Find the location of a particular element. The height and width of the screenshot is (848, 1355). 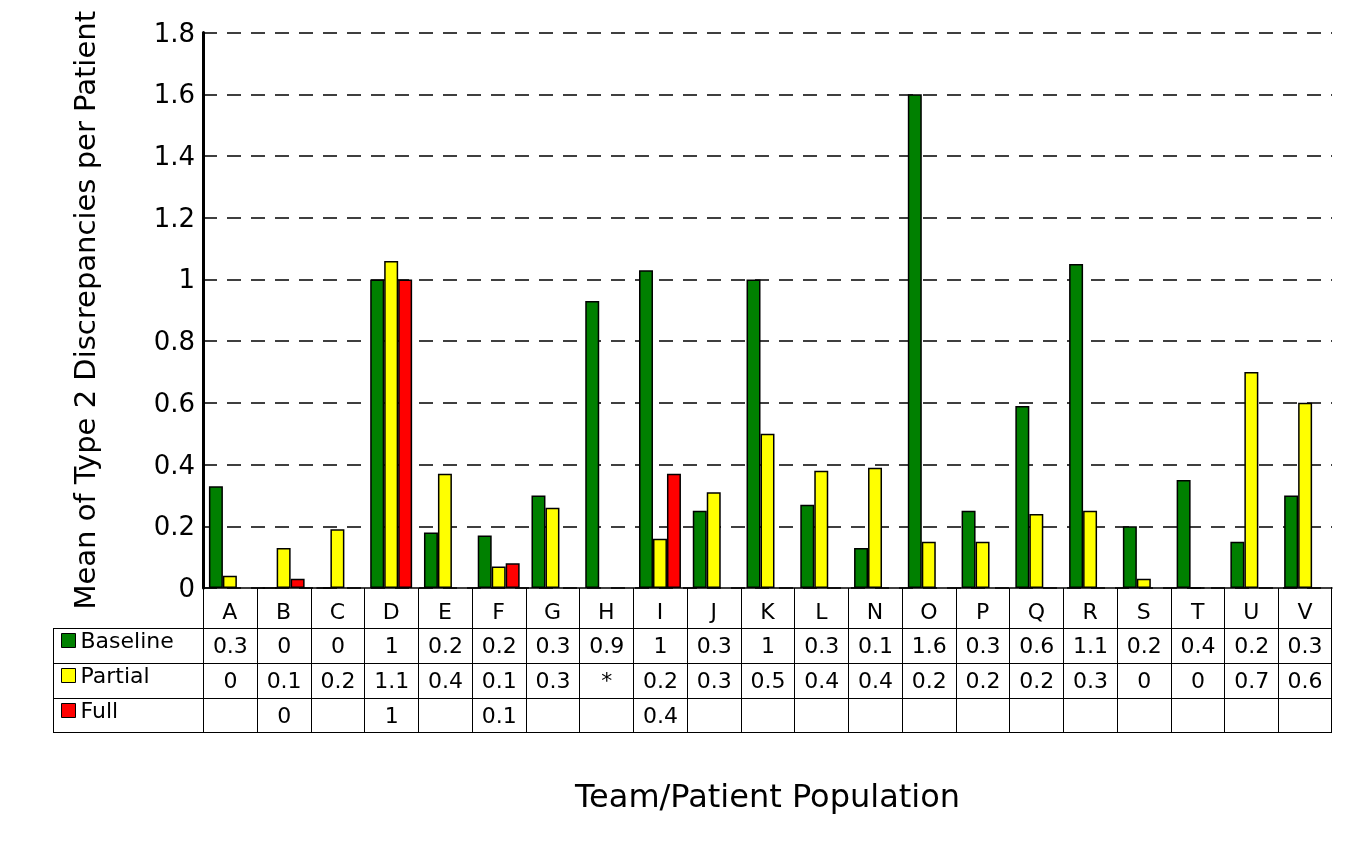

data-label: 1.6 is located at coordinates (928, 645).